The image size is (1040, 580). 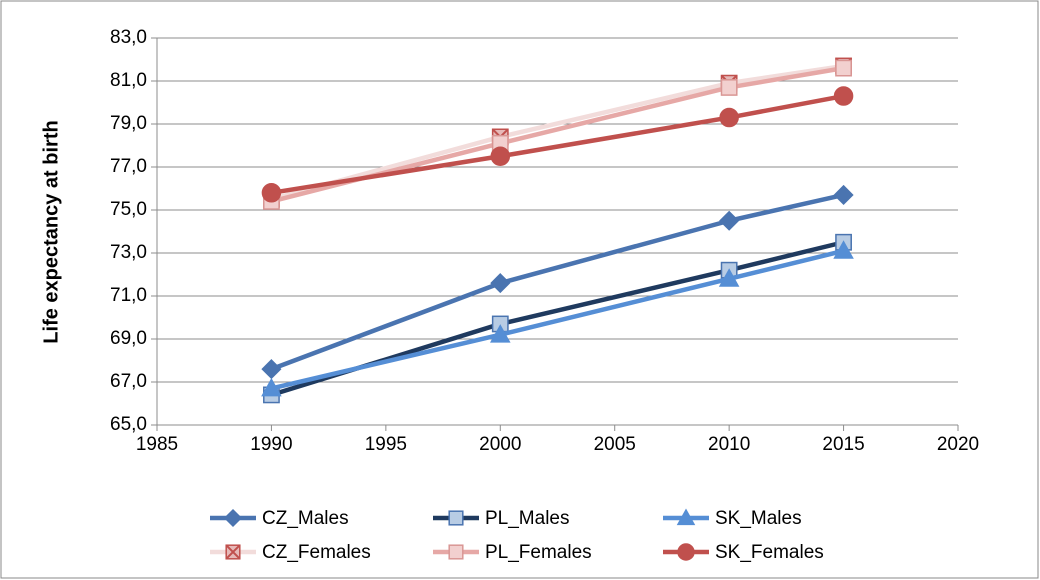 I want to click on legend-item: SK_Males, so click(x=732, y=518).